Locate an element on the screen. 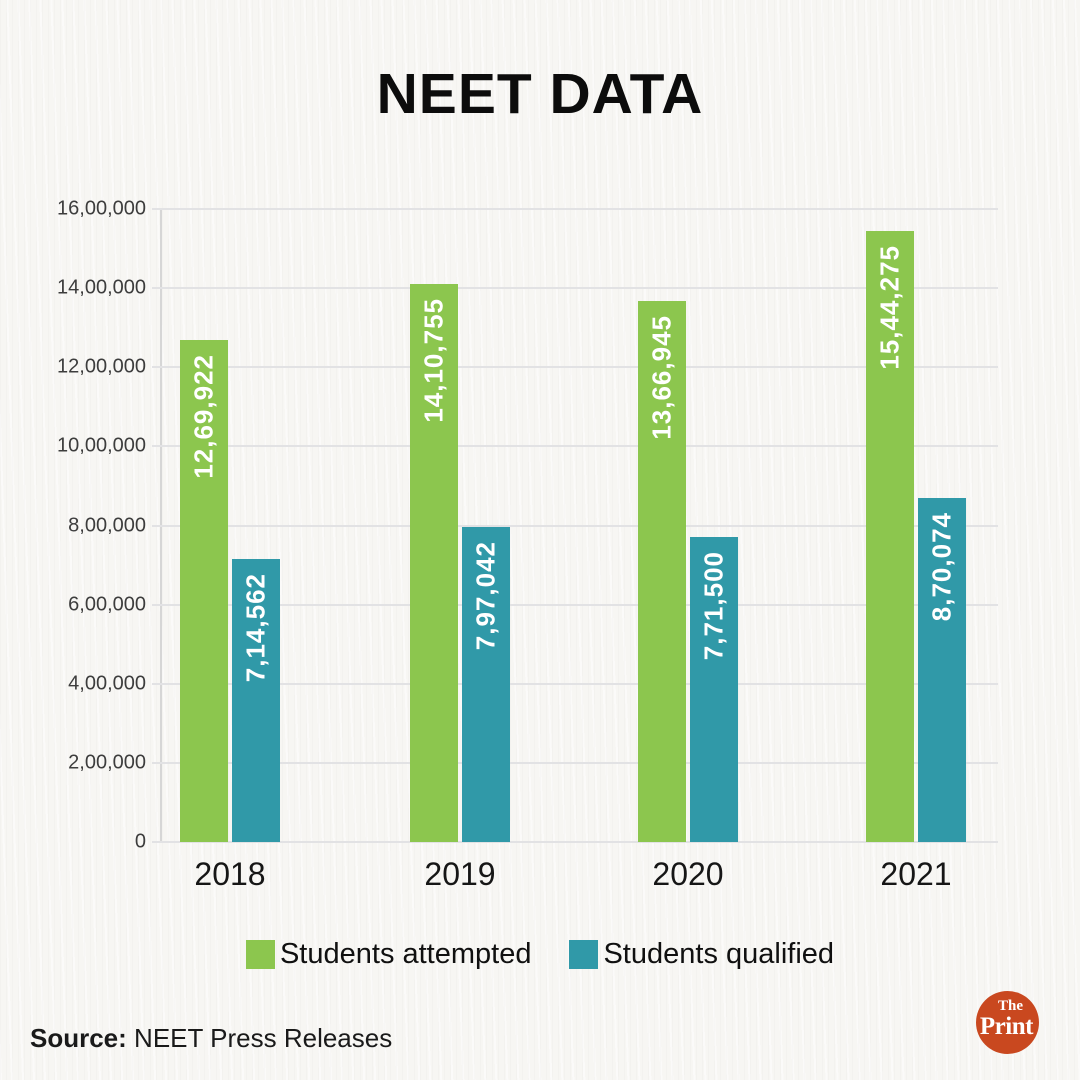  legend-swatch-attempted-icon is located at coordinates (260, 954).